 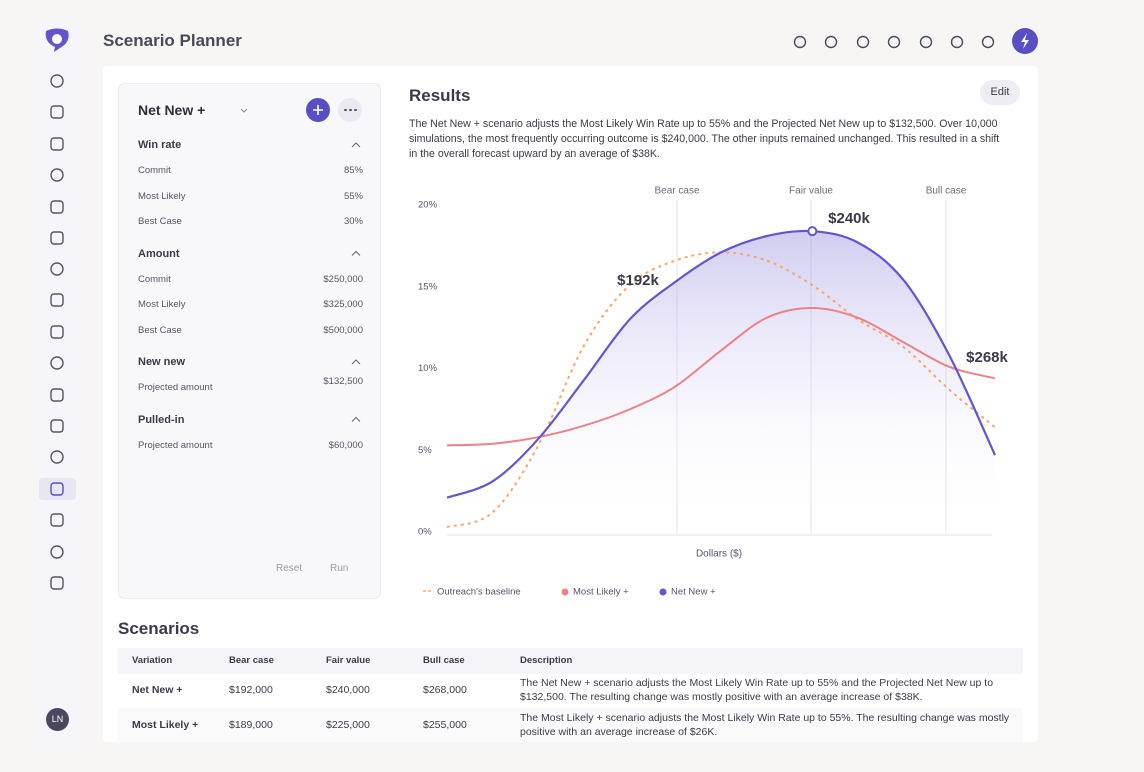 I want to click on legend-label: Outreach's baseline, so click(x=479, y=592).